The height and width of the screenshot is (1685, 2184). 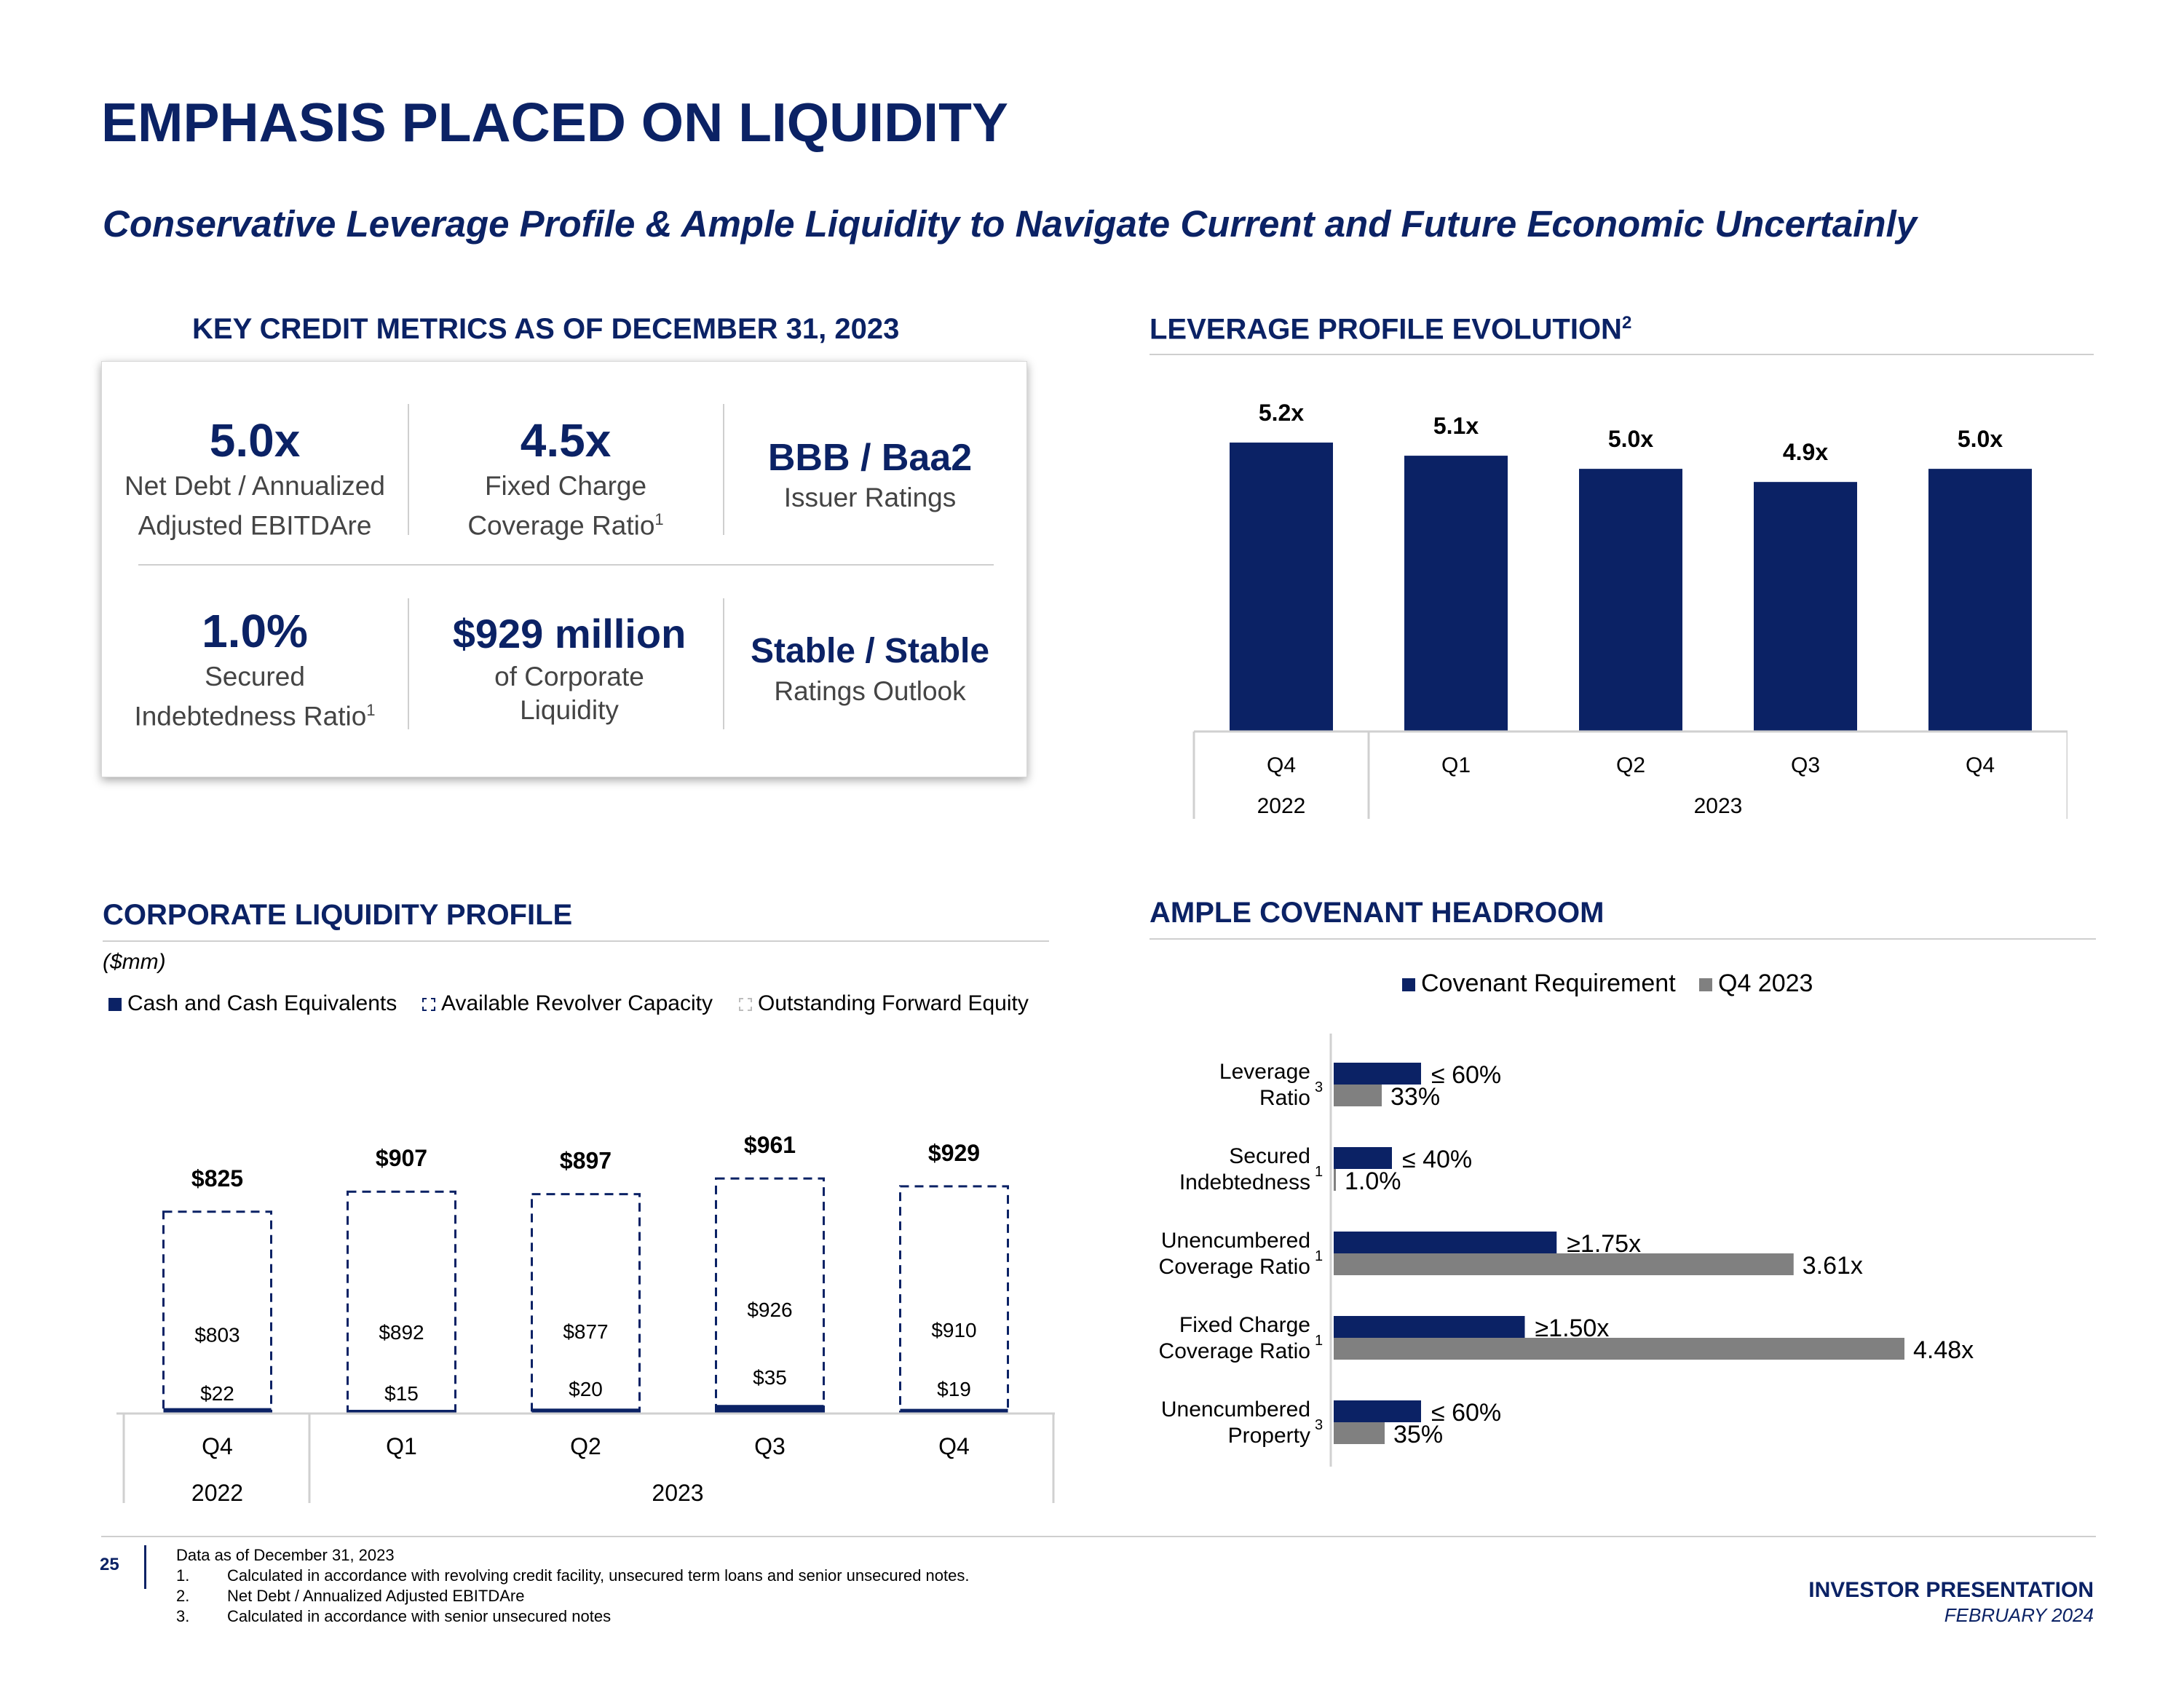 I want to click on liquidity-cash-label: $19, so click(x=954, y=1389).